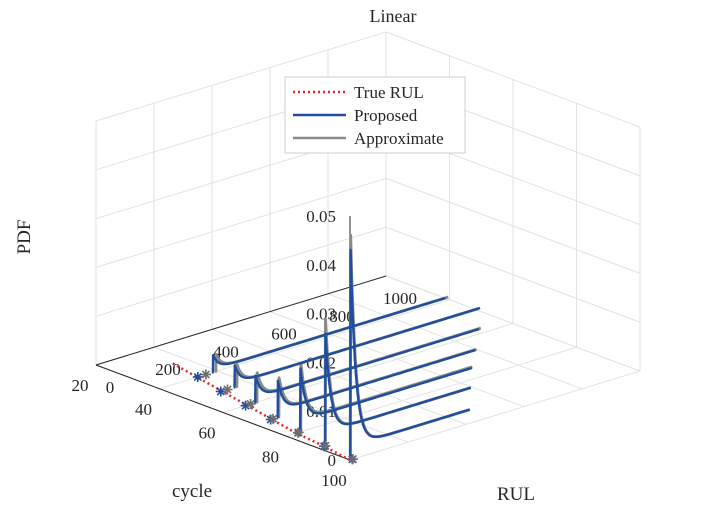 The height and width of the screenshot is (527, 702). What do you see at coordinates (192, 491) in the screenshot?
I see `y-axis-label: cycle` at bounding box center [192, 491].